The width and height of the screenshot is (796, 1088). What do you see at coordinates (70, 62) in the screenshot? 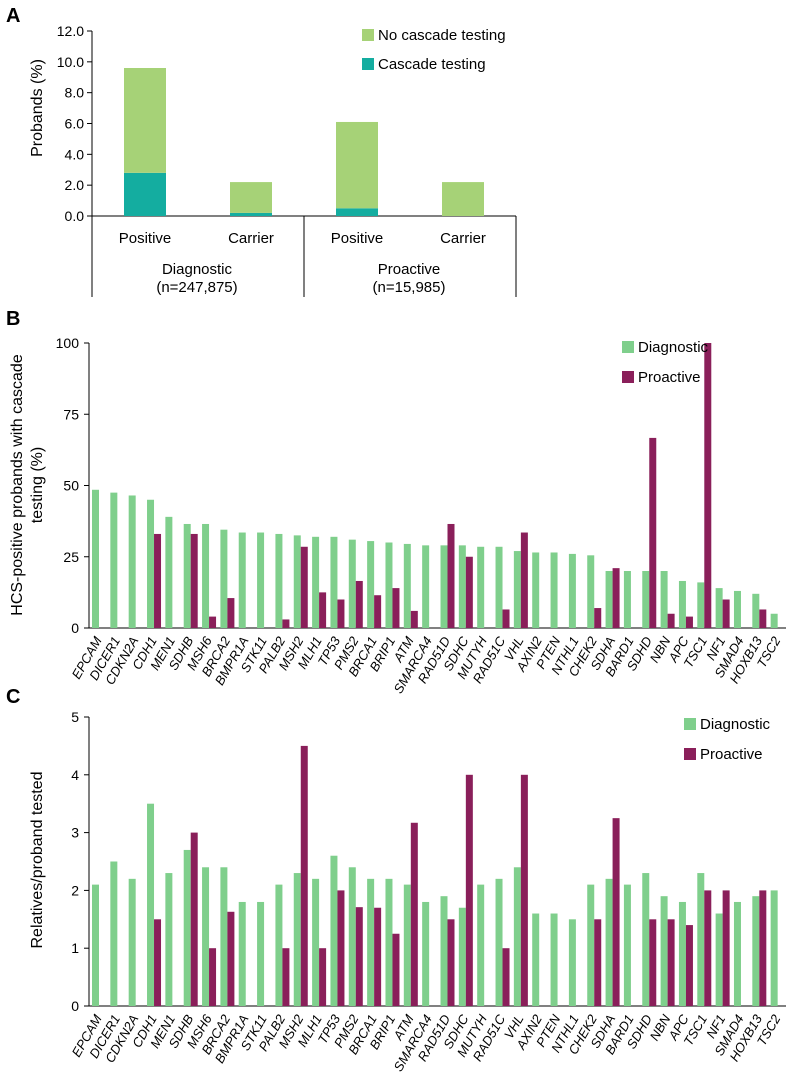
I see `panel-a-ytick-label: 10.0` at bounding box center [70, 62].